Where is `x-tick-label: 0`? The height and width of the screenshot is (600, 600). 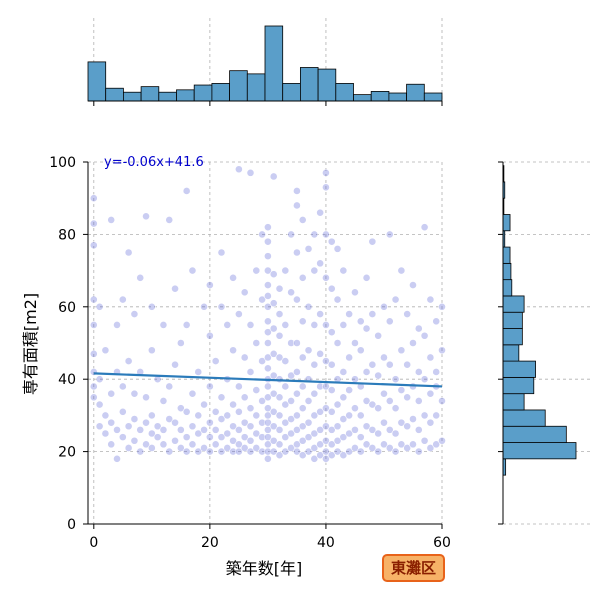 x-tick-label: 0 is located at coordinates (93, 543).